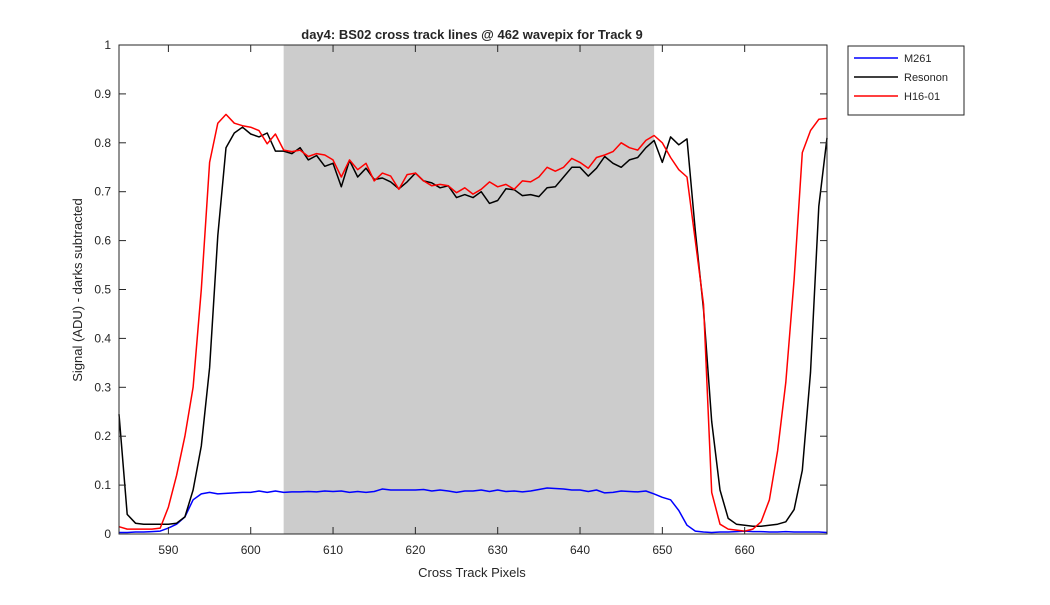 This screenshot has width=1050, height=605. I want to click on y-tick-label: 0.5, so click(102, 290).